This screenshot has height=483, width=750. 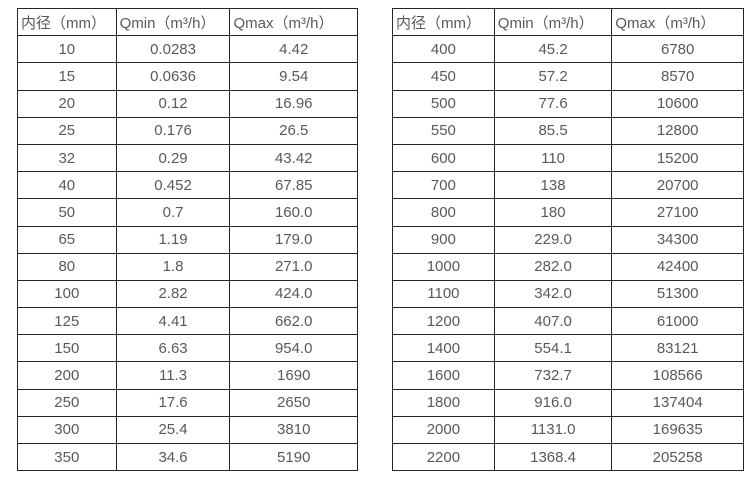 I want to click on cell-value: 300, so click(x=67, y=430).